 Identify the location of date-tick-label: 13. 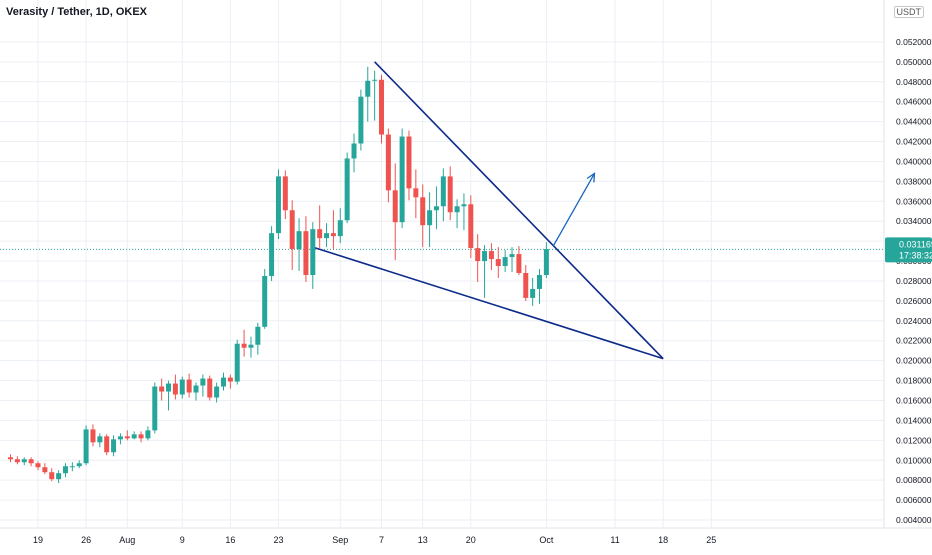
(423, 540).